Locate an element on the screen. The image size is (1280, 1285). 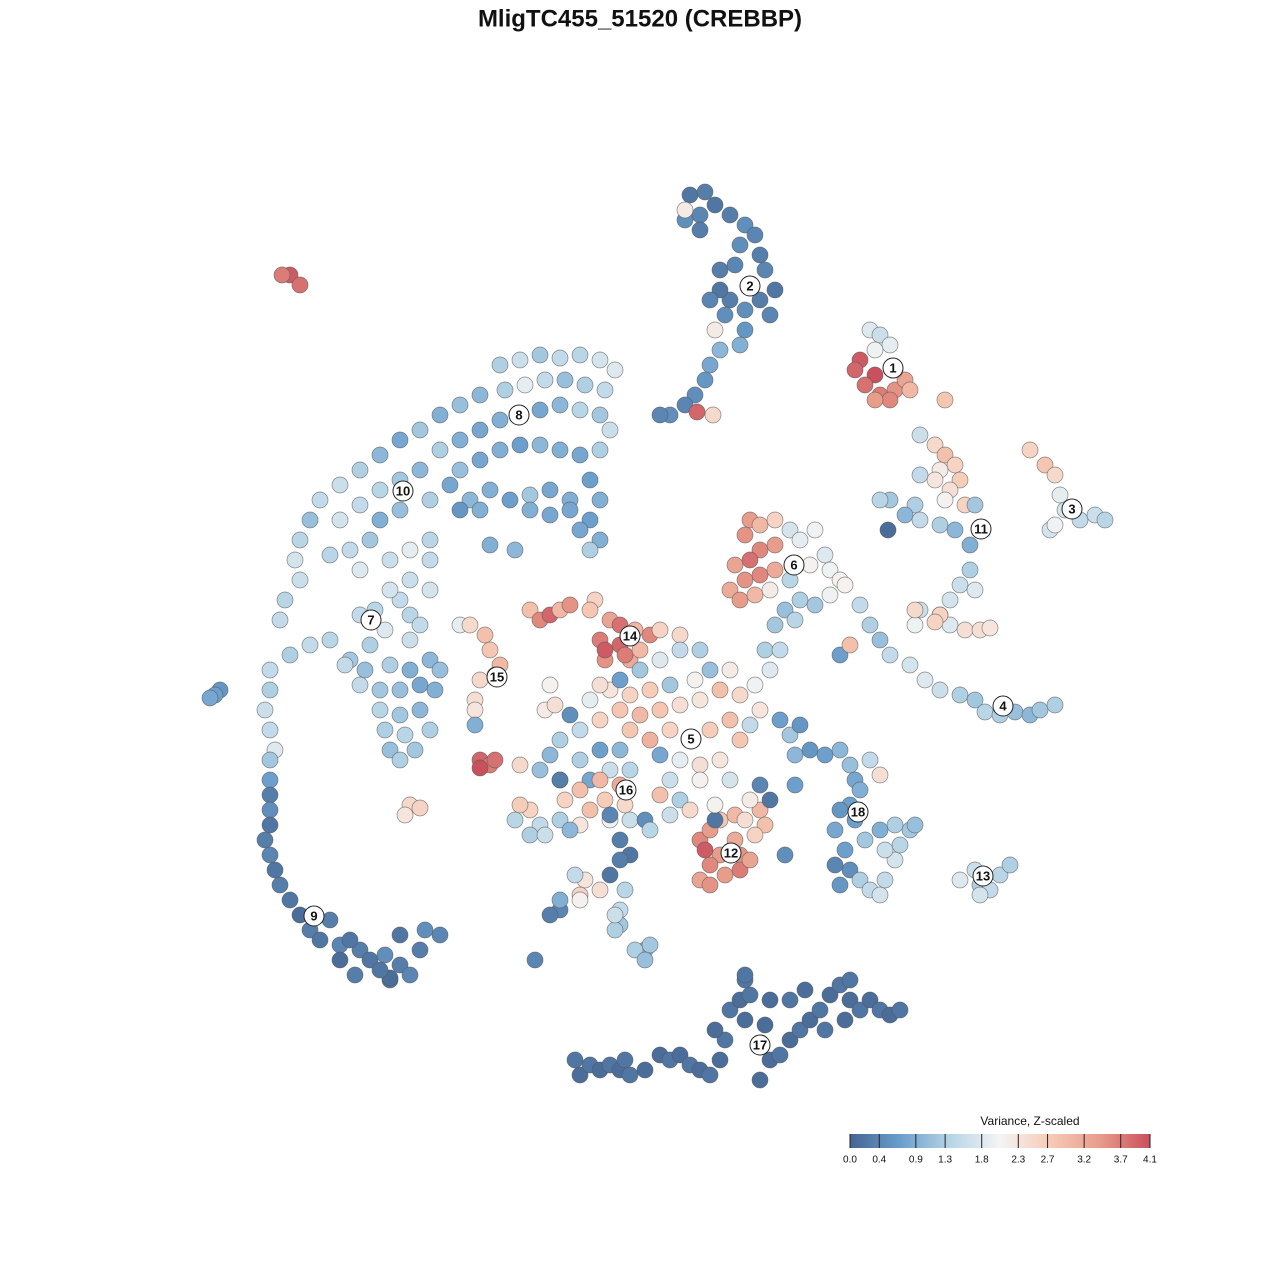
colorbar-tick-label: 3.7 is located at coordinates (1121, 1160).